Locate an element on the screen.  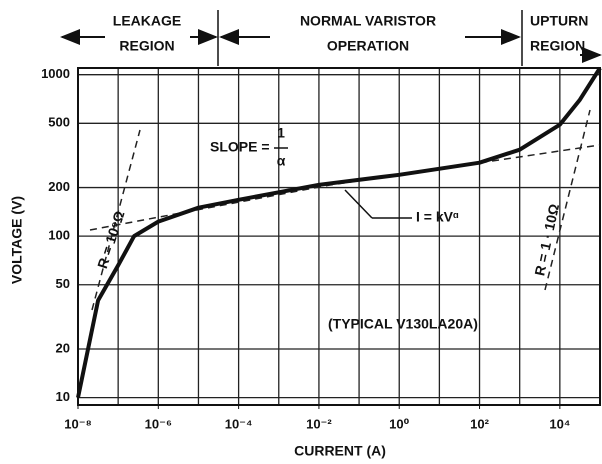
region-label: UPTURN is located at coordinates (559, 21).